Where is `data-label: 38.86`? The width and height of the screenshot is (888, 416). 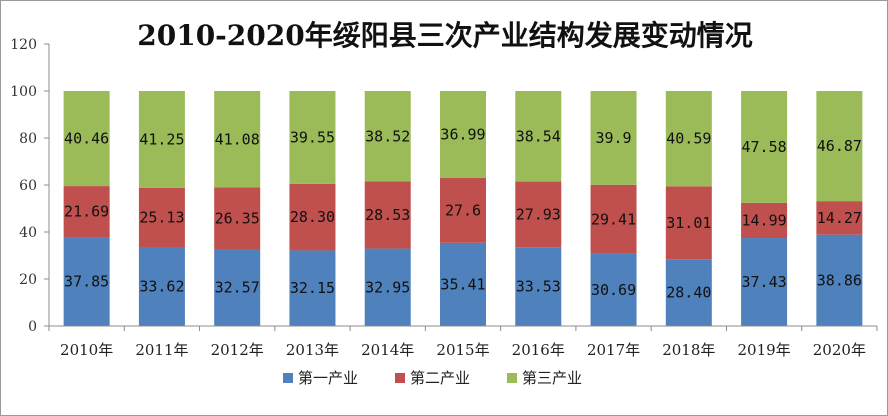 data-label: 38.86 is located at coordinates (839, 280).